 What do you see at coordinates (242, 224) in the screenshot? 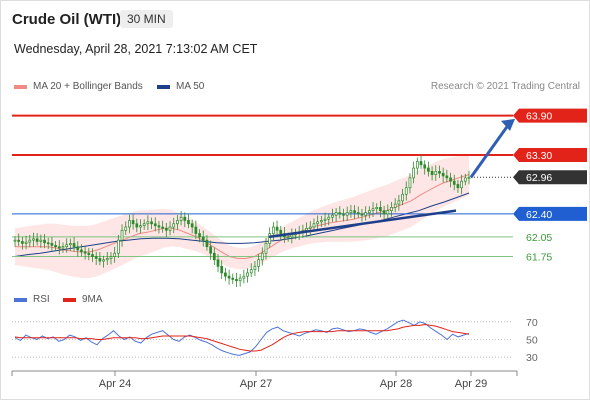
I see `ma50-line` at bounding box center [242, 224].